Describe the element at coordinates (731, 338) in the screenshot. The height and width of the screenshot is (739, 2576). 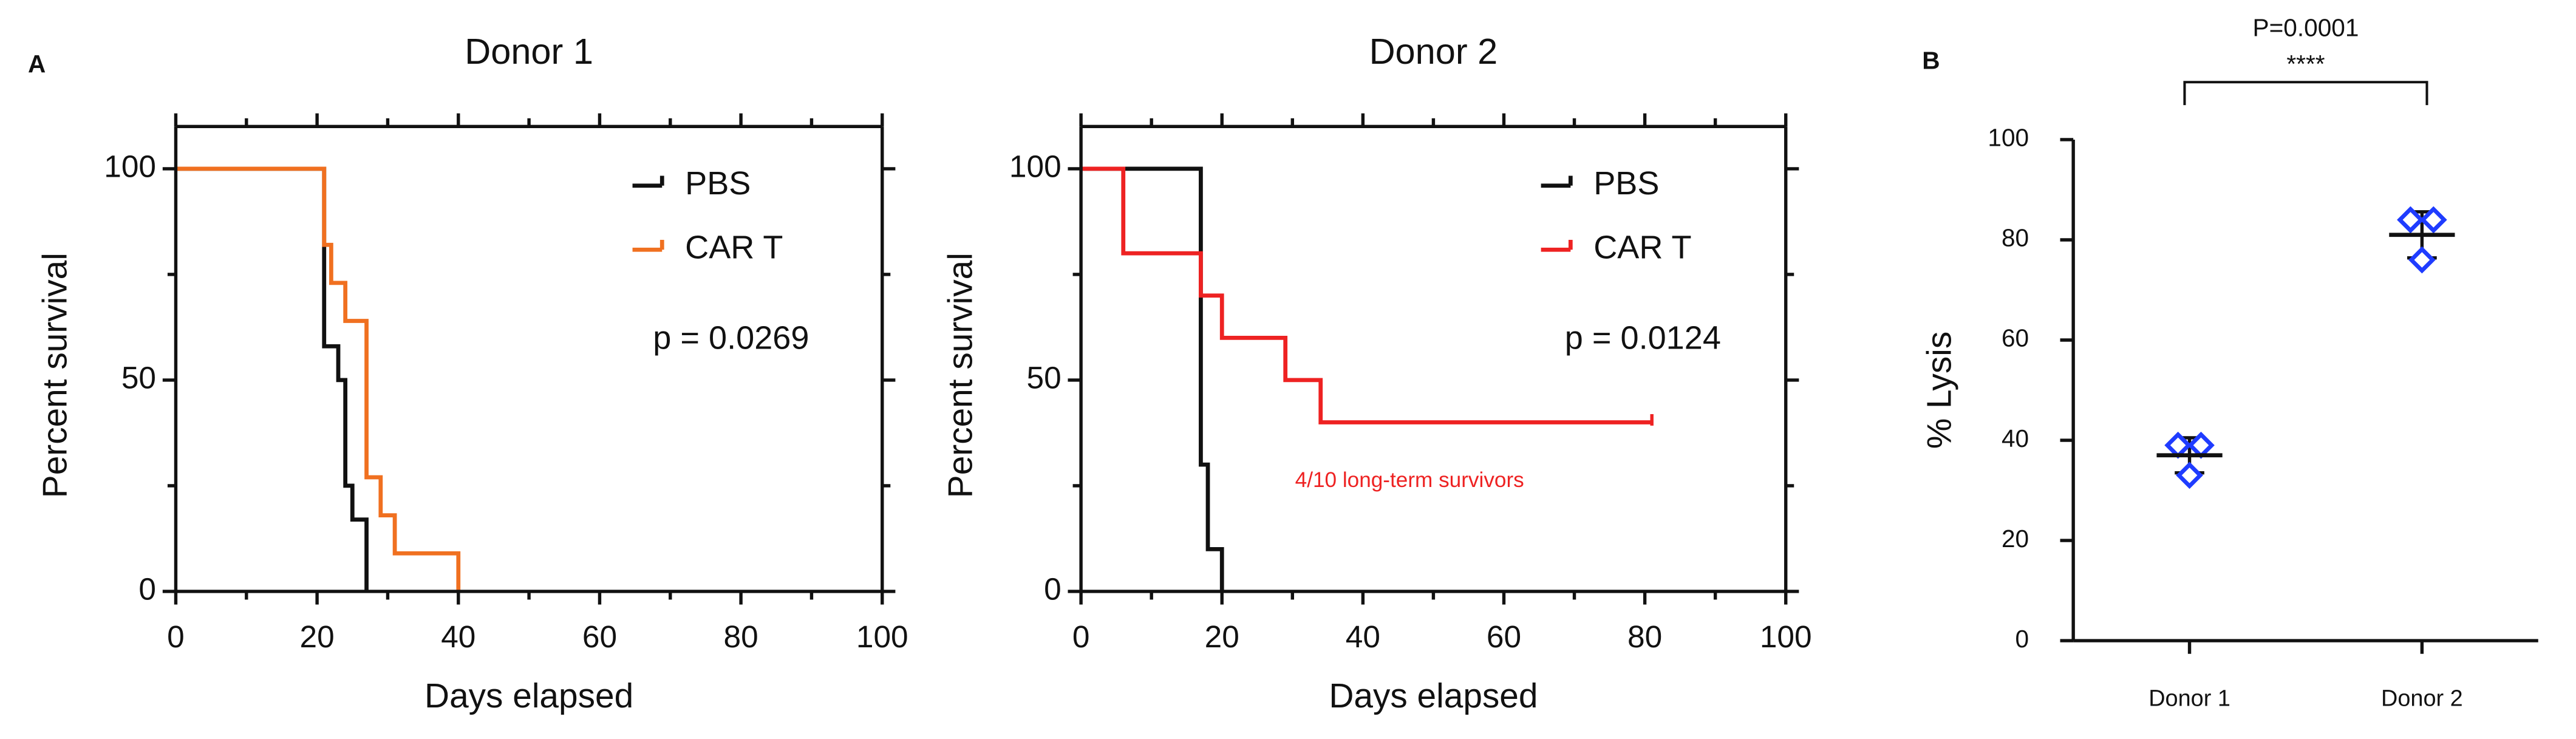
I see `annotation: p = 0.0269` at that location.